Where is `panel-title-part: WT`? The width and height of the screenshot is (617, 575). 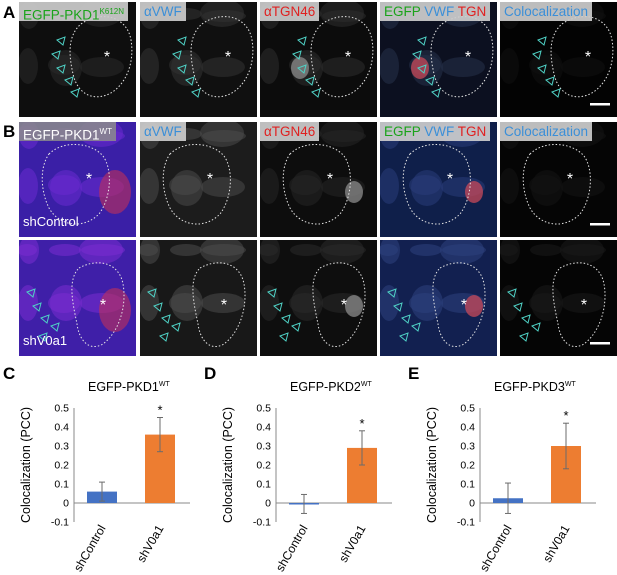 panel-title-part: WT is located at coordinates (105, 131).